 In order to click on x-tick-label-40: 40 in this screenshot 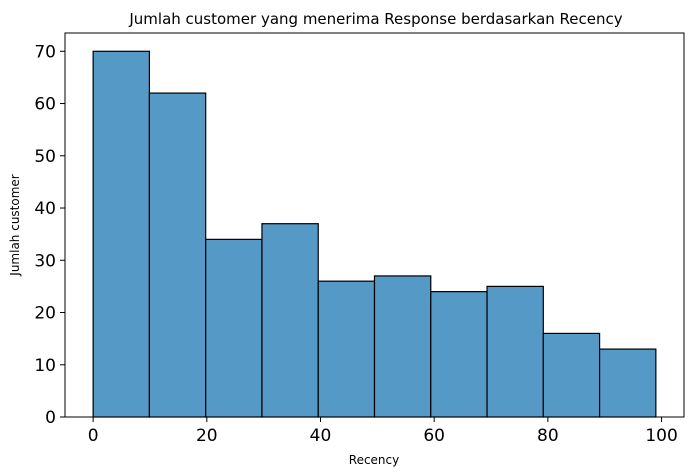, I will do `click(321, 436)`.